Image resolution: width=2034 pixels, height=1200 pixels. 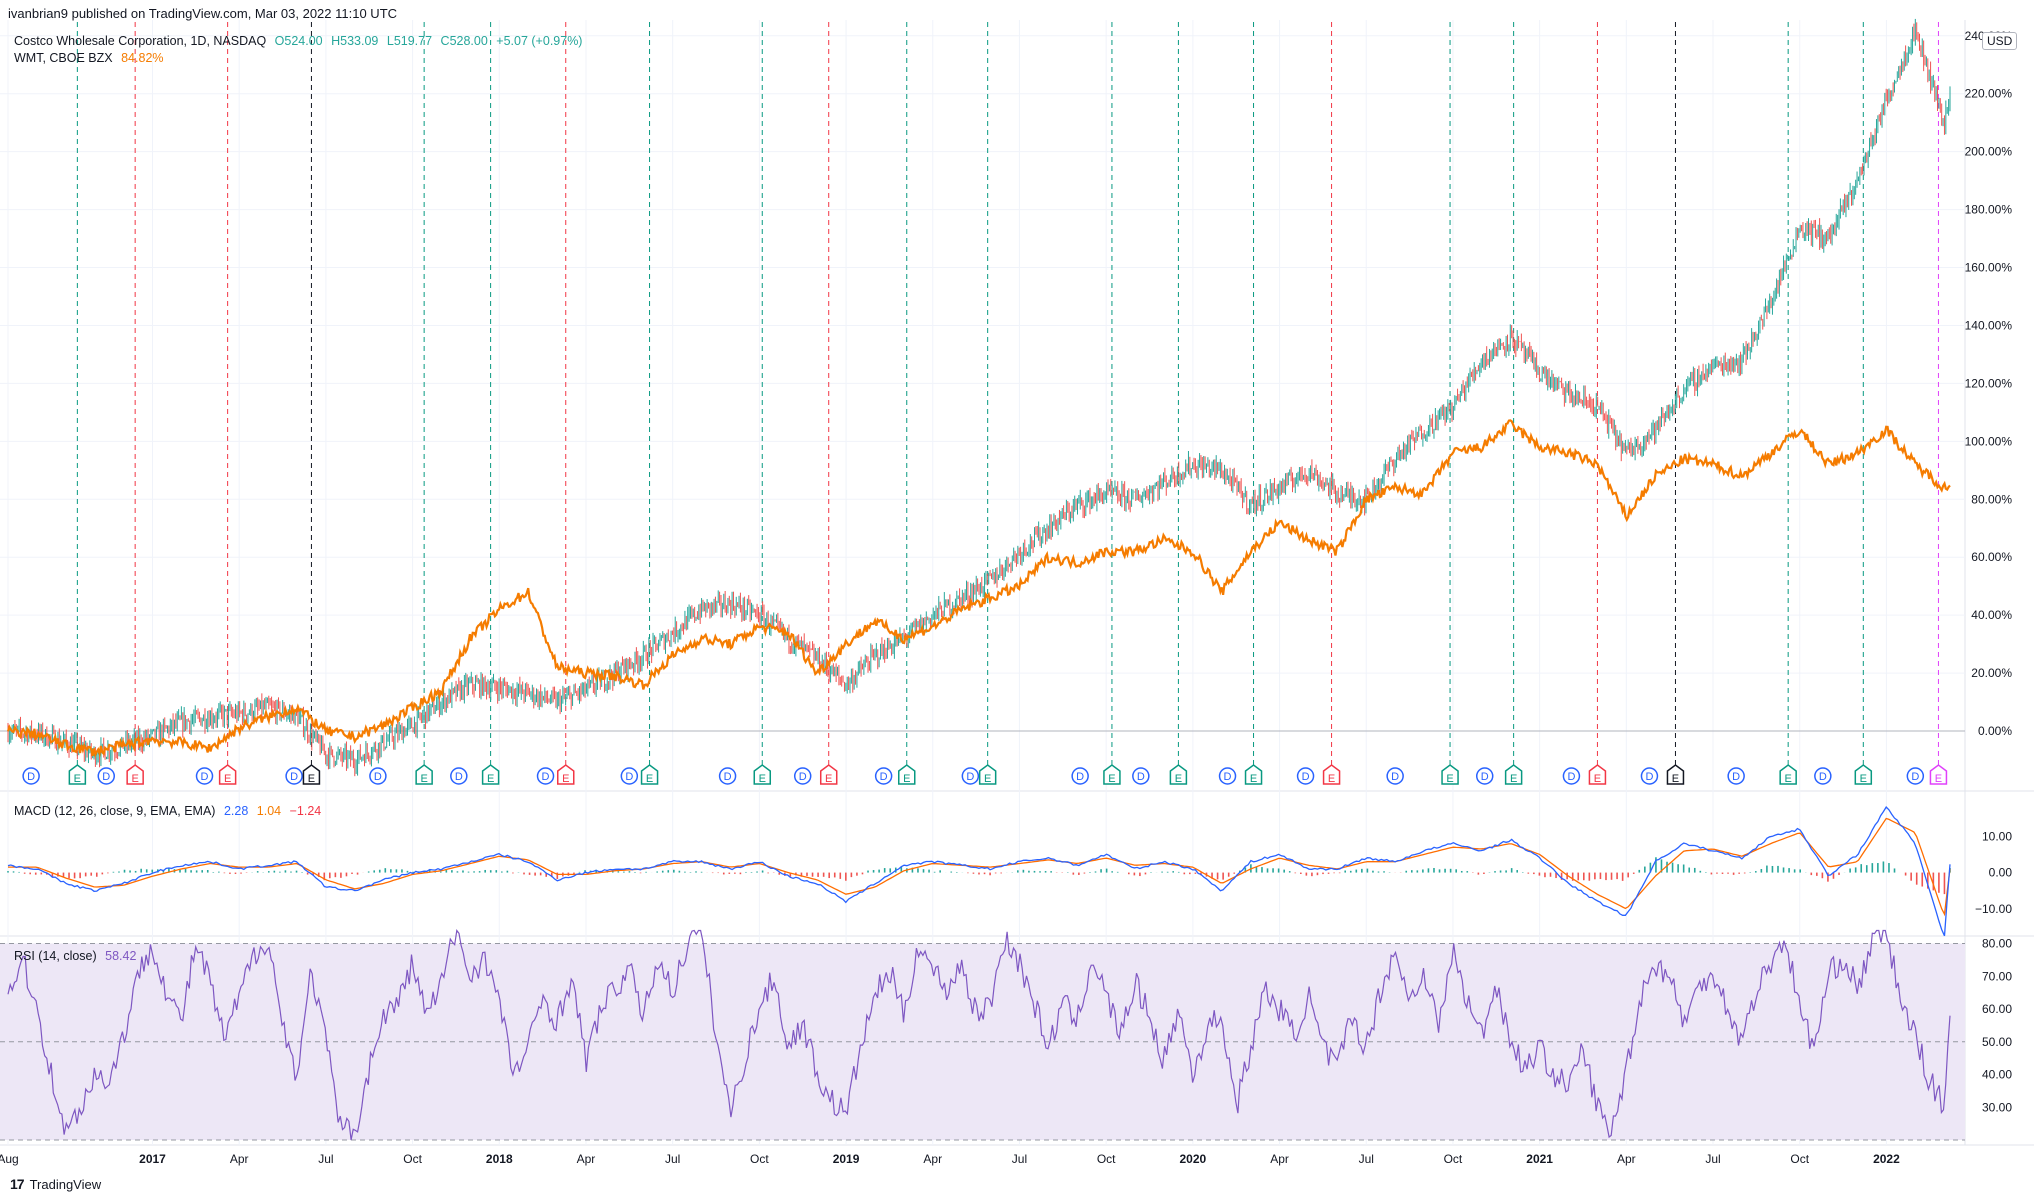 What do you see at coordinates (2000, 41) in the screenshot?
I see `currency-badge: USD` at bounding box center [2000, 41].